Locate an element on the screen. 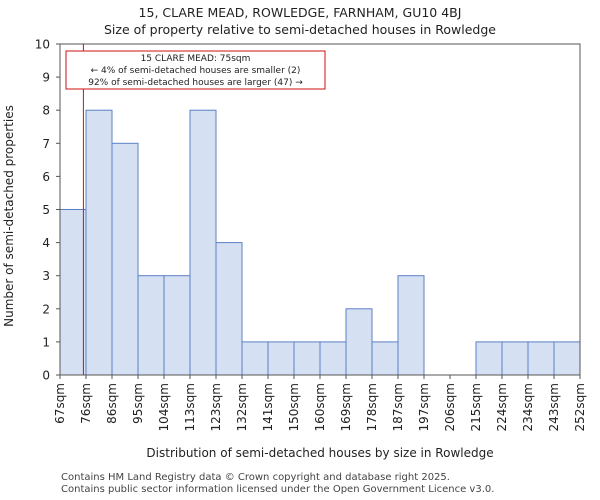 The height and width of the screenshot is (500, 600). bar-141sqm is located at coordinates (281, 358).